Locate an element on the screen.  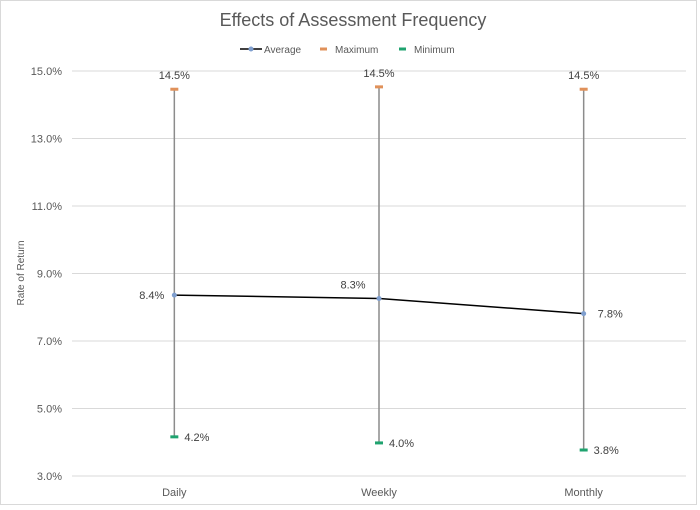
y-axis-ticks: 3.0% 5.0% 7.0% 9.0% 11.0% 13.0% 15.0% is located at coordinates (46, 274).